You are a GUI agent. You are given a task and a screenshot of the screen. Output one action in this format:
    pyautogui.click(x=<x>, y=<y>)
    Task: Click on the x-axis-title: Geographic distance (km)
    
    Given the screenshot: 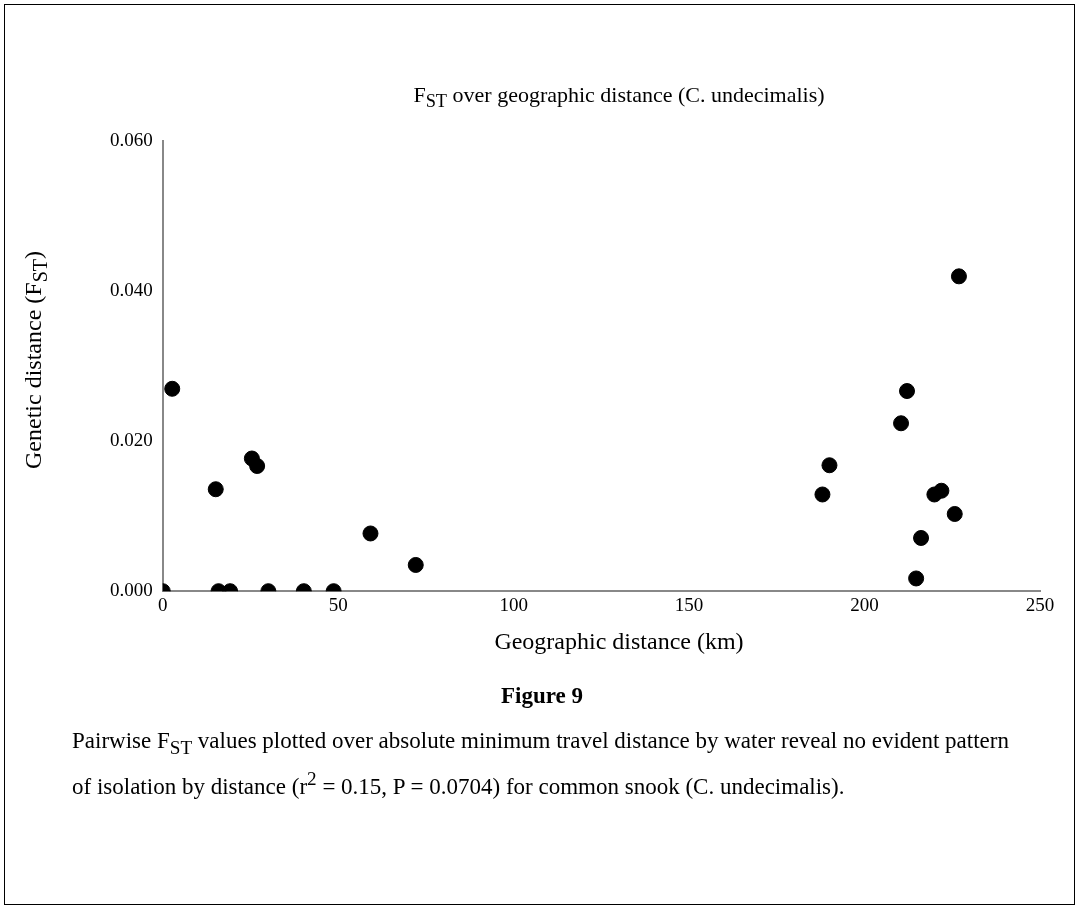 What is the action you would take?
    pyautogui.click(x=619, y=641)
    